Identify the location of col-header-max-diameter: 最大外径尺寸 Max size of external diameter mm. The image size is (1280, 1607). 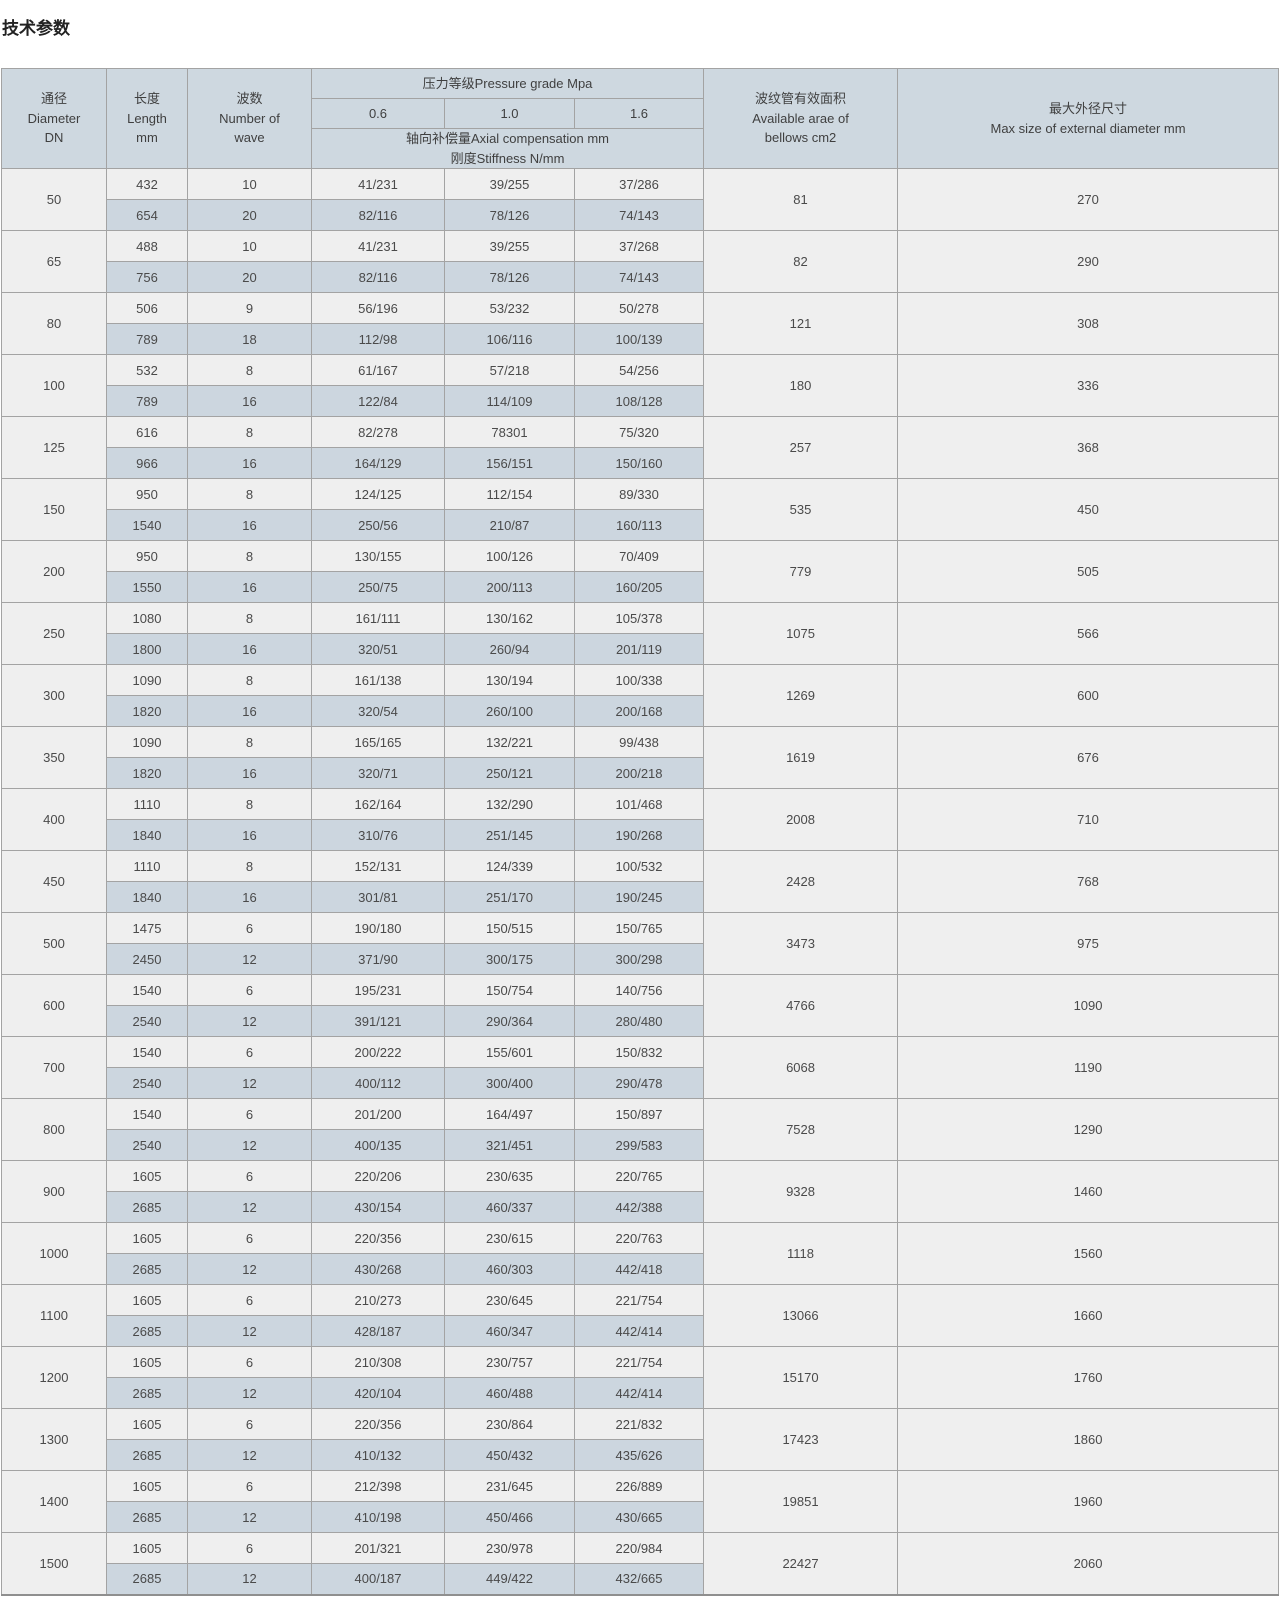
(1088, 118).